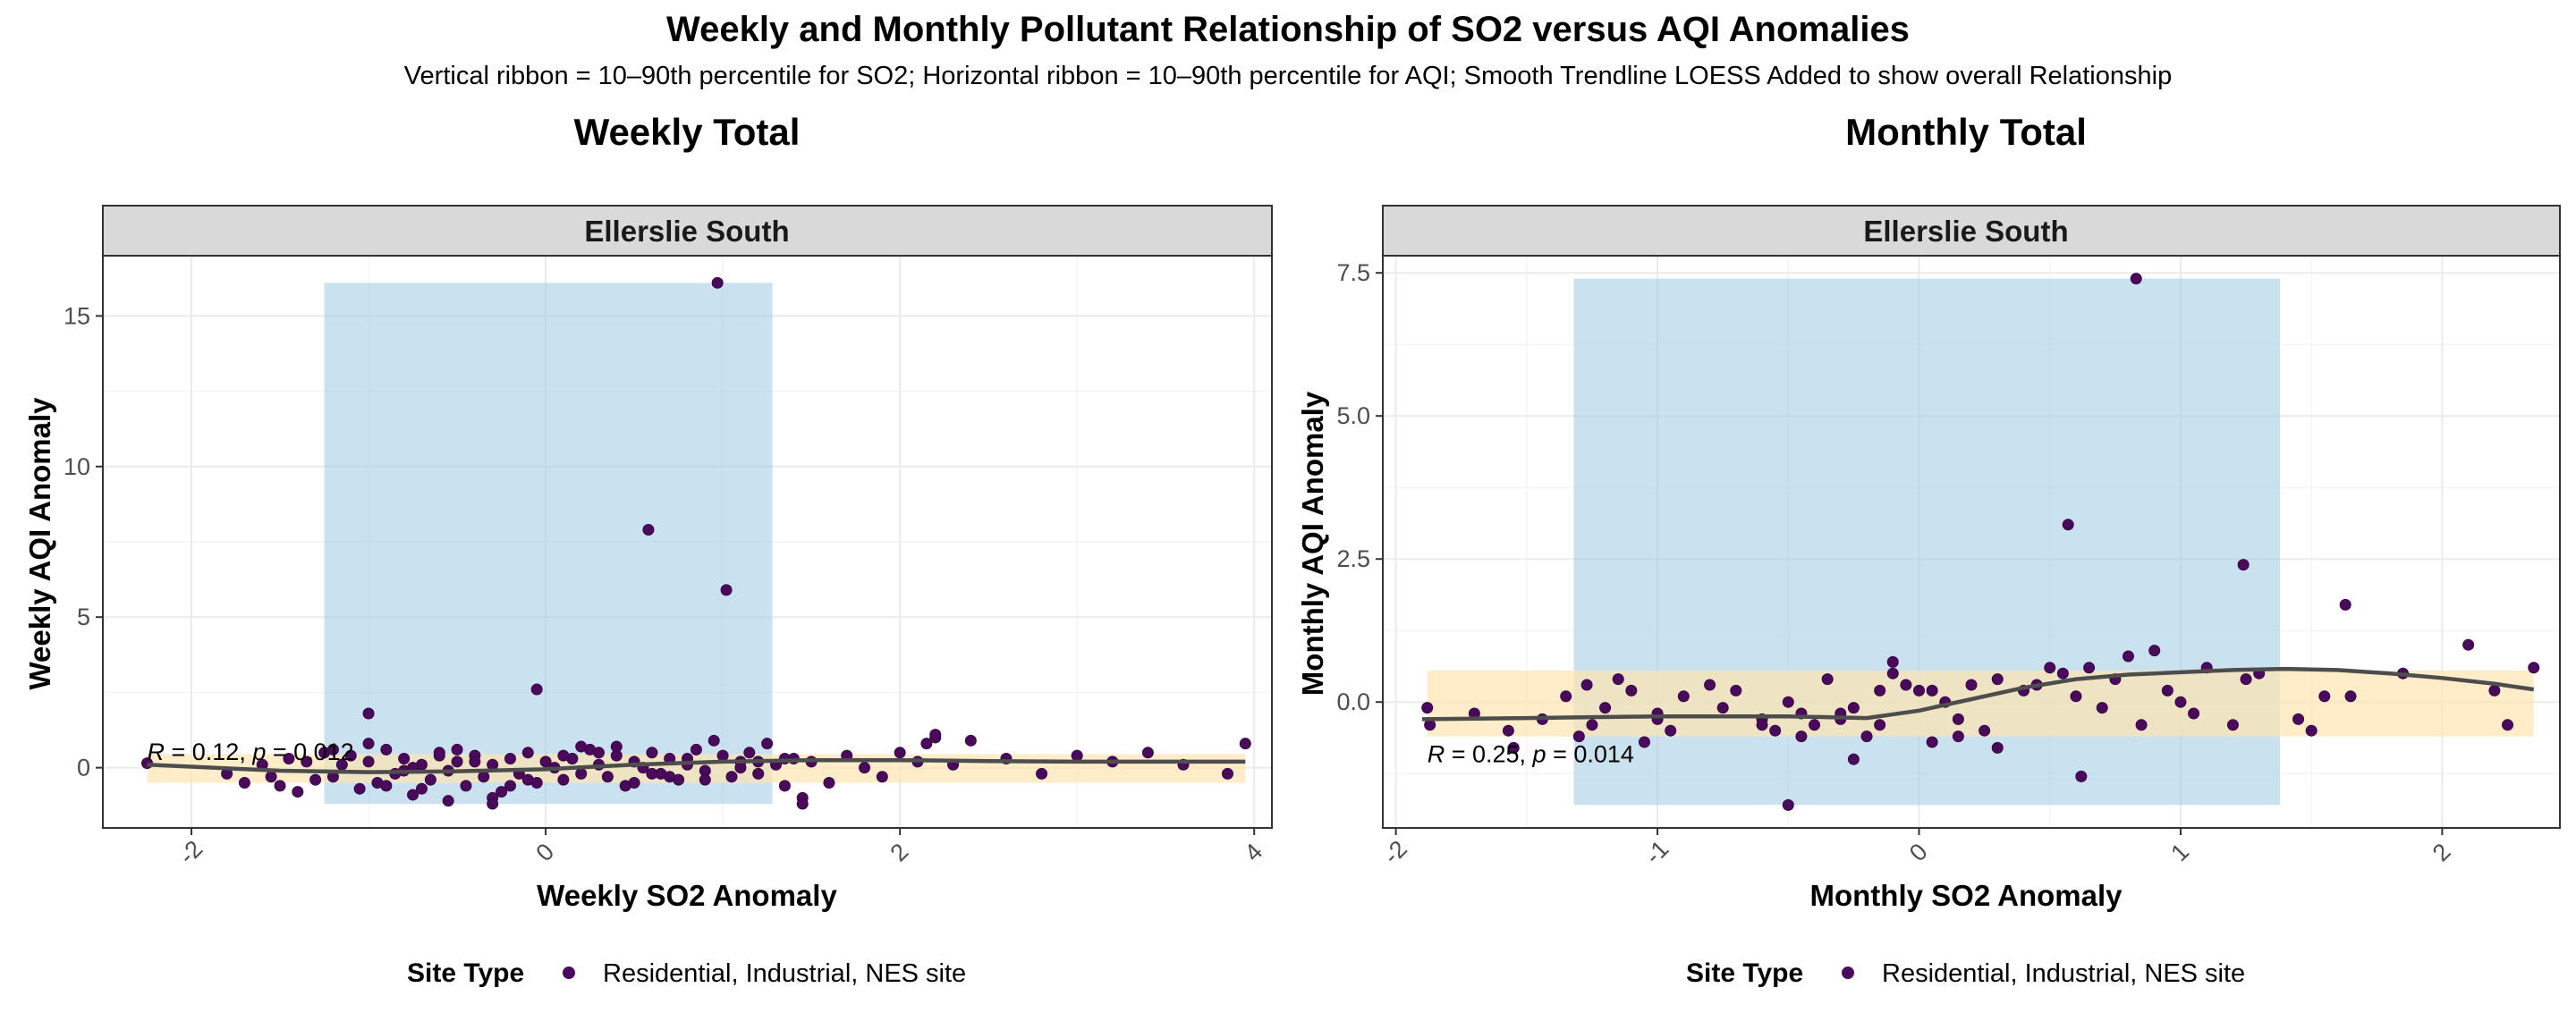  I want to click on weekly-legend-label: Residential, Industrial, NES site, so click(784, 974).